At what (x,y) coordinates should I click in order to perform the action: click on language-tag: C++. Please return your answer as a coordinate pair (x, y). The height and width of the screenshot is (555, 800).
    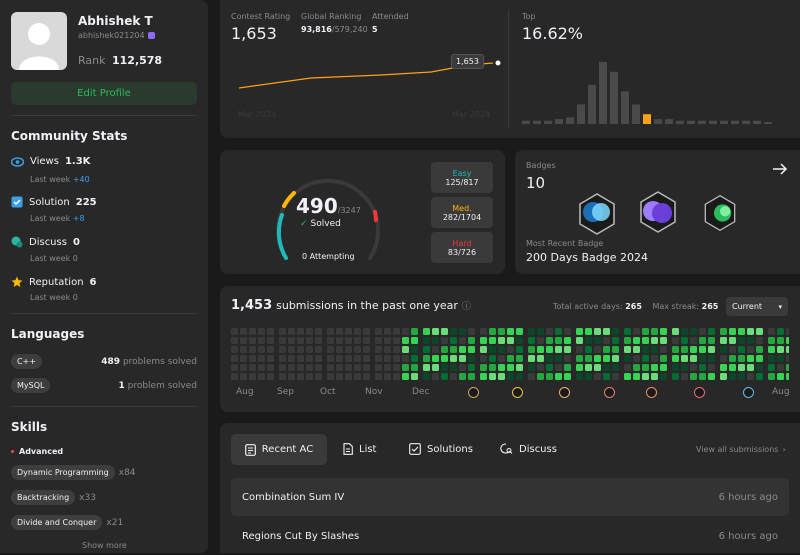
    Looking at the image, I should click on (26, 361).